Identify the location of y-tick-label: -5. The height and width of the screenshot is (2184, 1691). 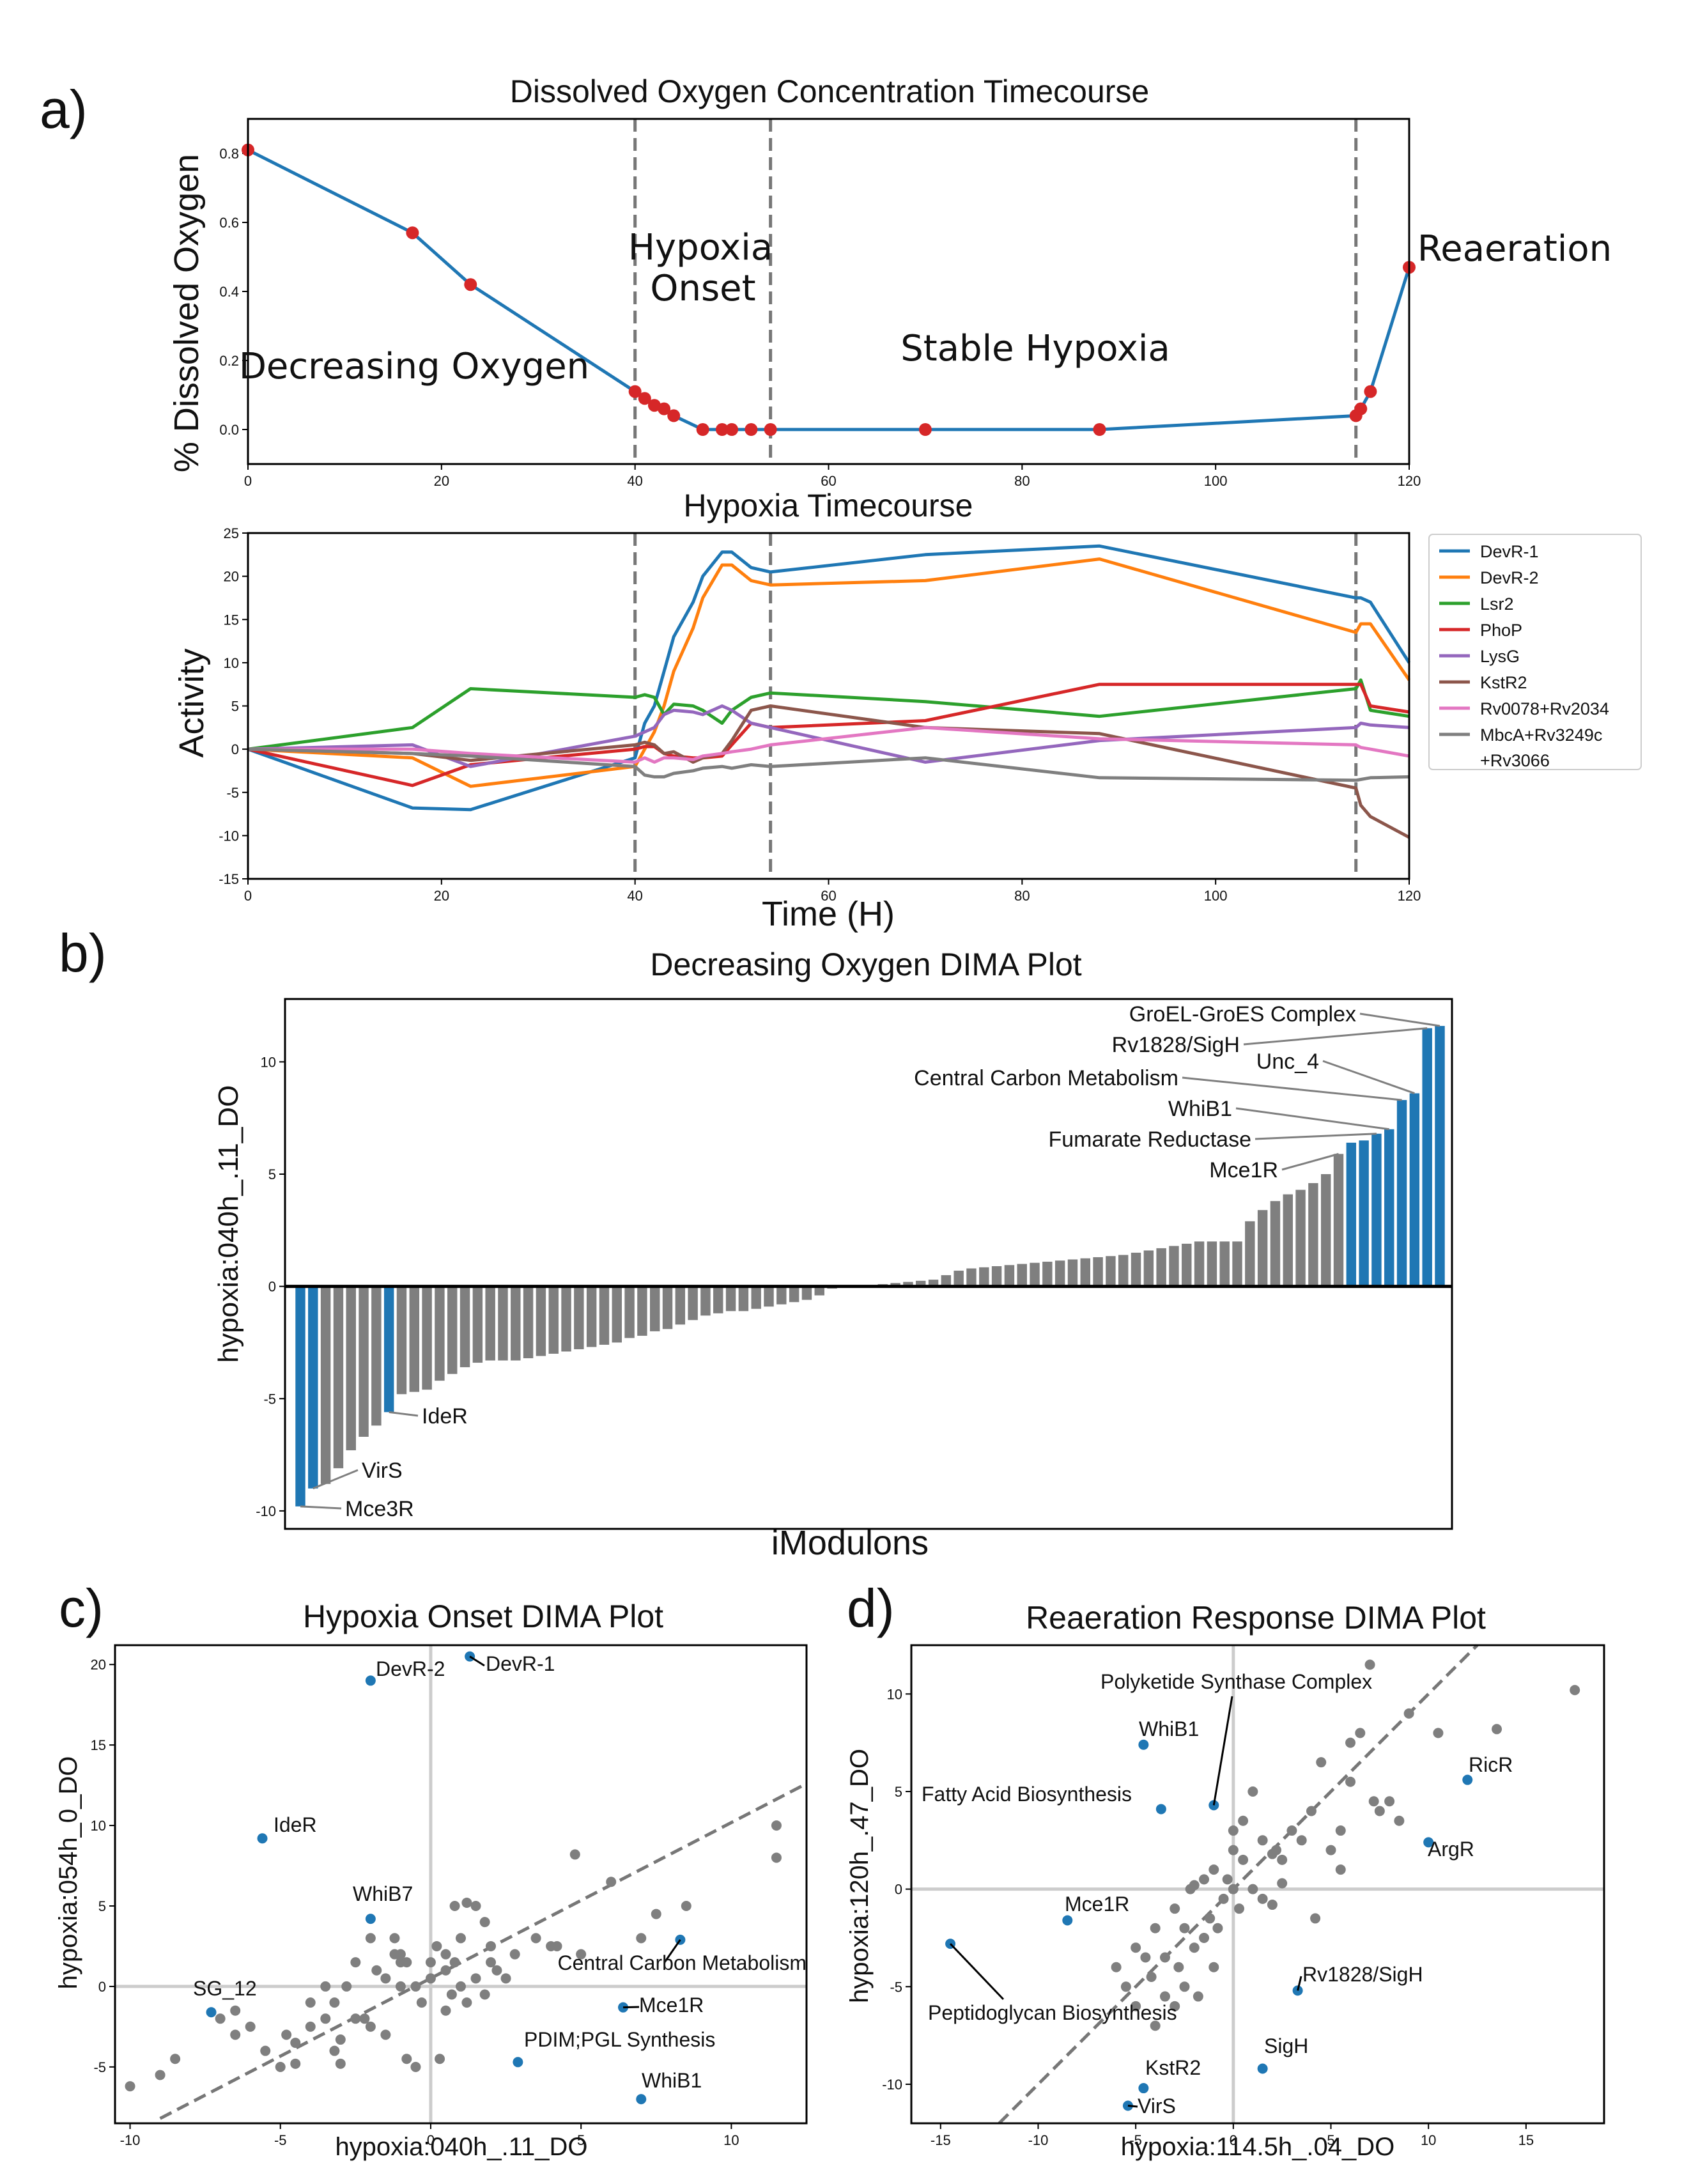
(99, 2067).